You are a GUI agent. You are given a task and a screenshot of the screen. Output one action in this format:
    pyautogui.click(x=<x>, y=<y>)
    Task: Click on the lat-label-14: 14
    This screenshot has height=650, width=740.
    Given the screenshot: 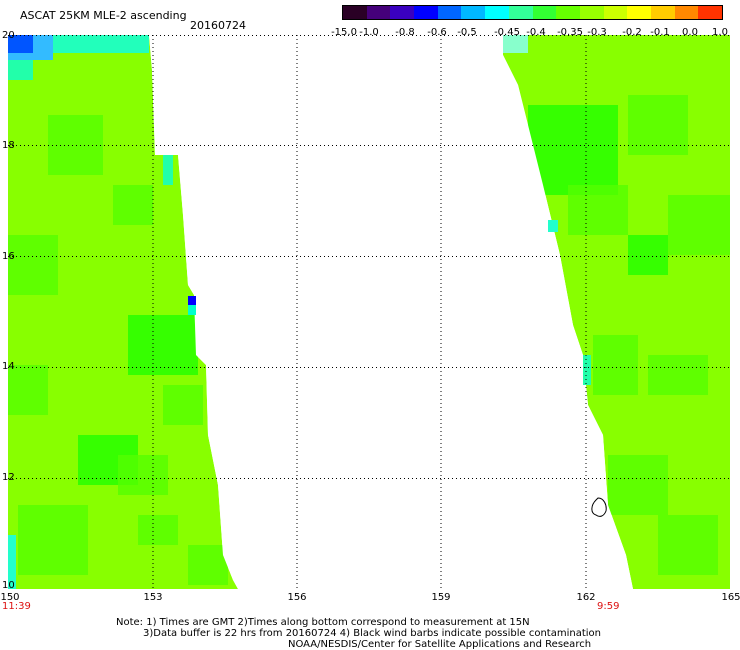 What is the action you would take?
    pyautogui.click(x=8, y=366)
    